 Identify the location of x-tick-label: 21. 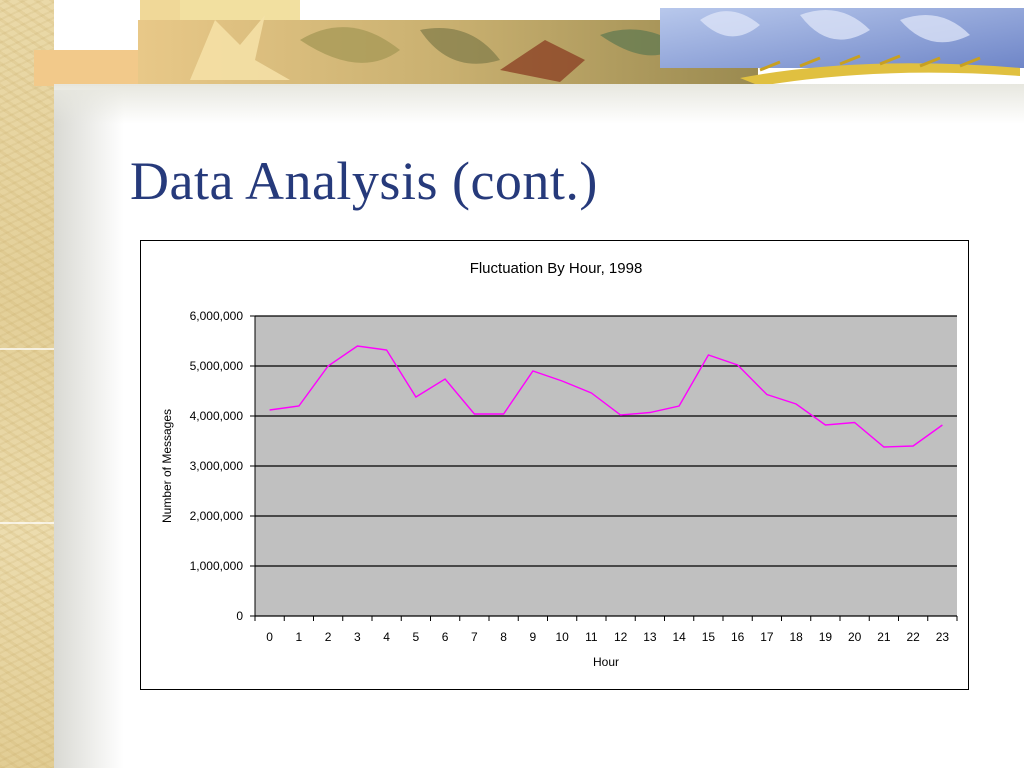
(884, 637).